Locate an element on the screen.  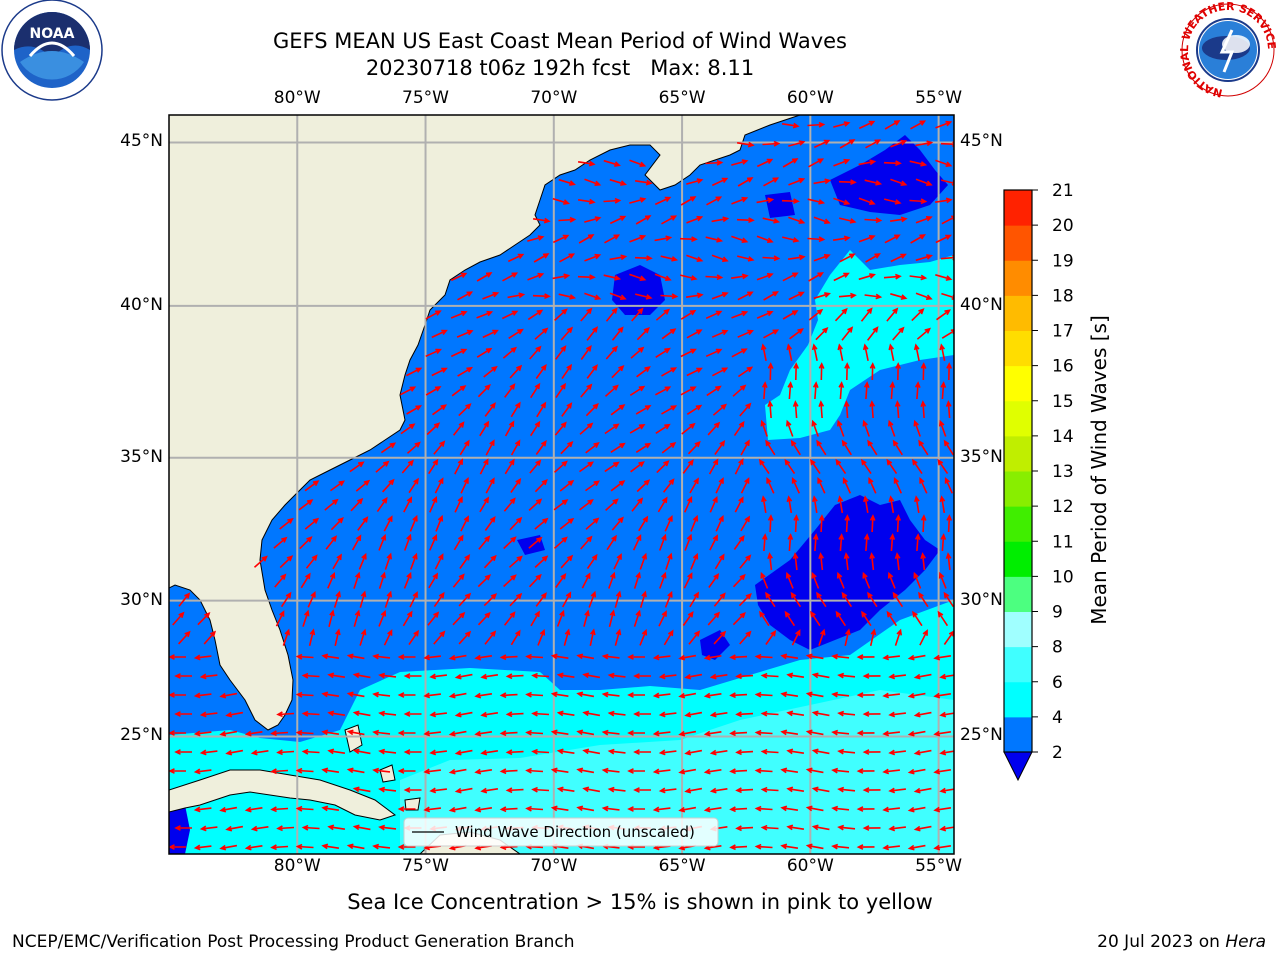
colorbar-tick-label: 20 is located at coordinates (1063, 226).